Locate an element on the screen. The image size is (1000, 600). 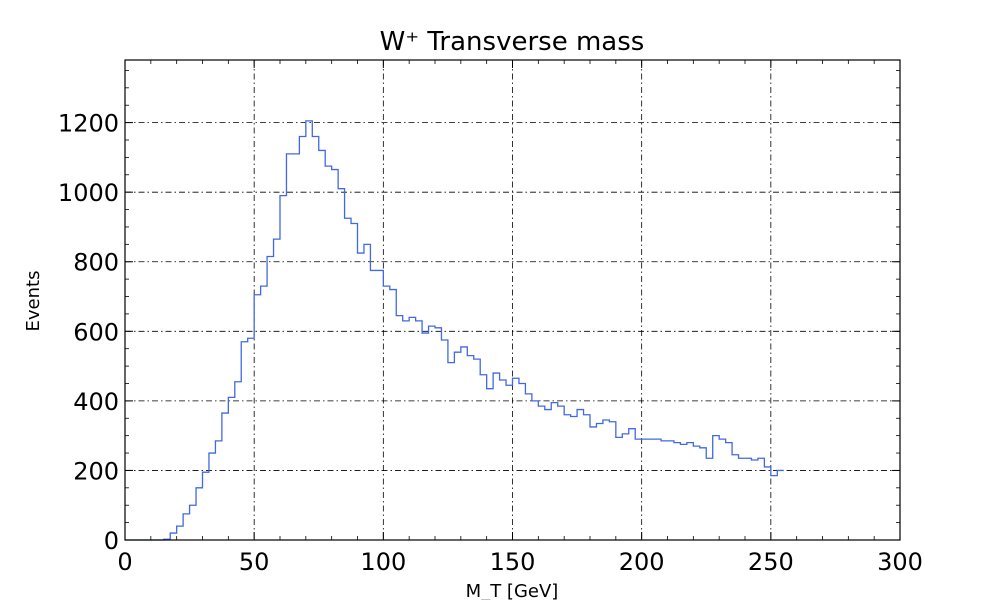
y-axis-label: Events is located at coordinates (33, 301).